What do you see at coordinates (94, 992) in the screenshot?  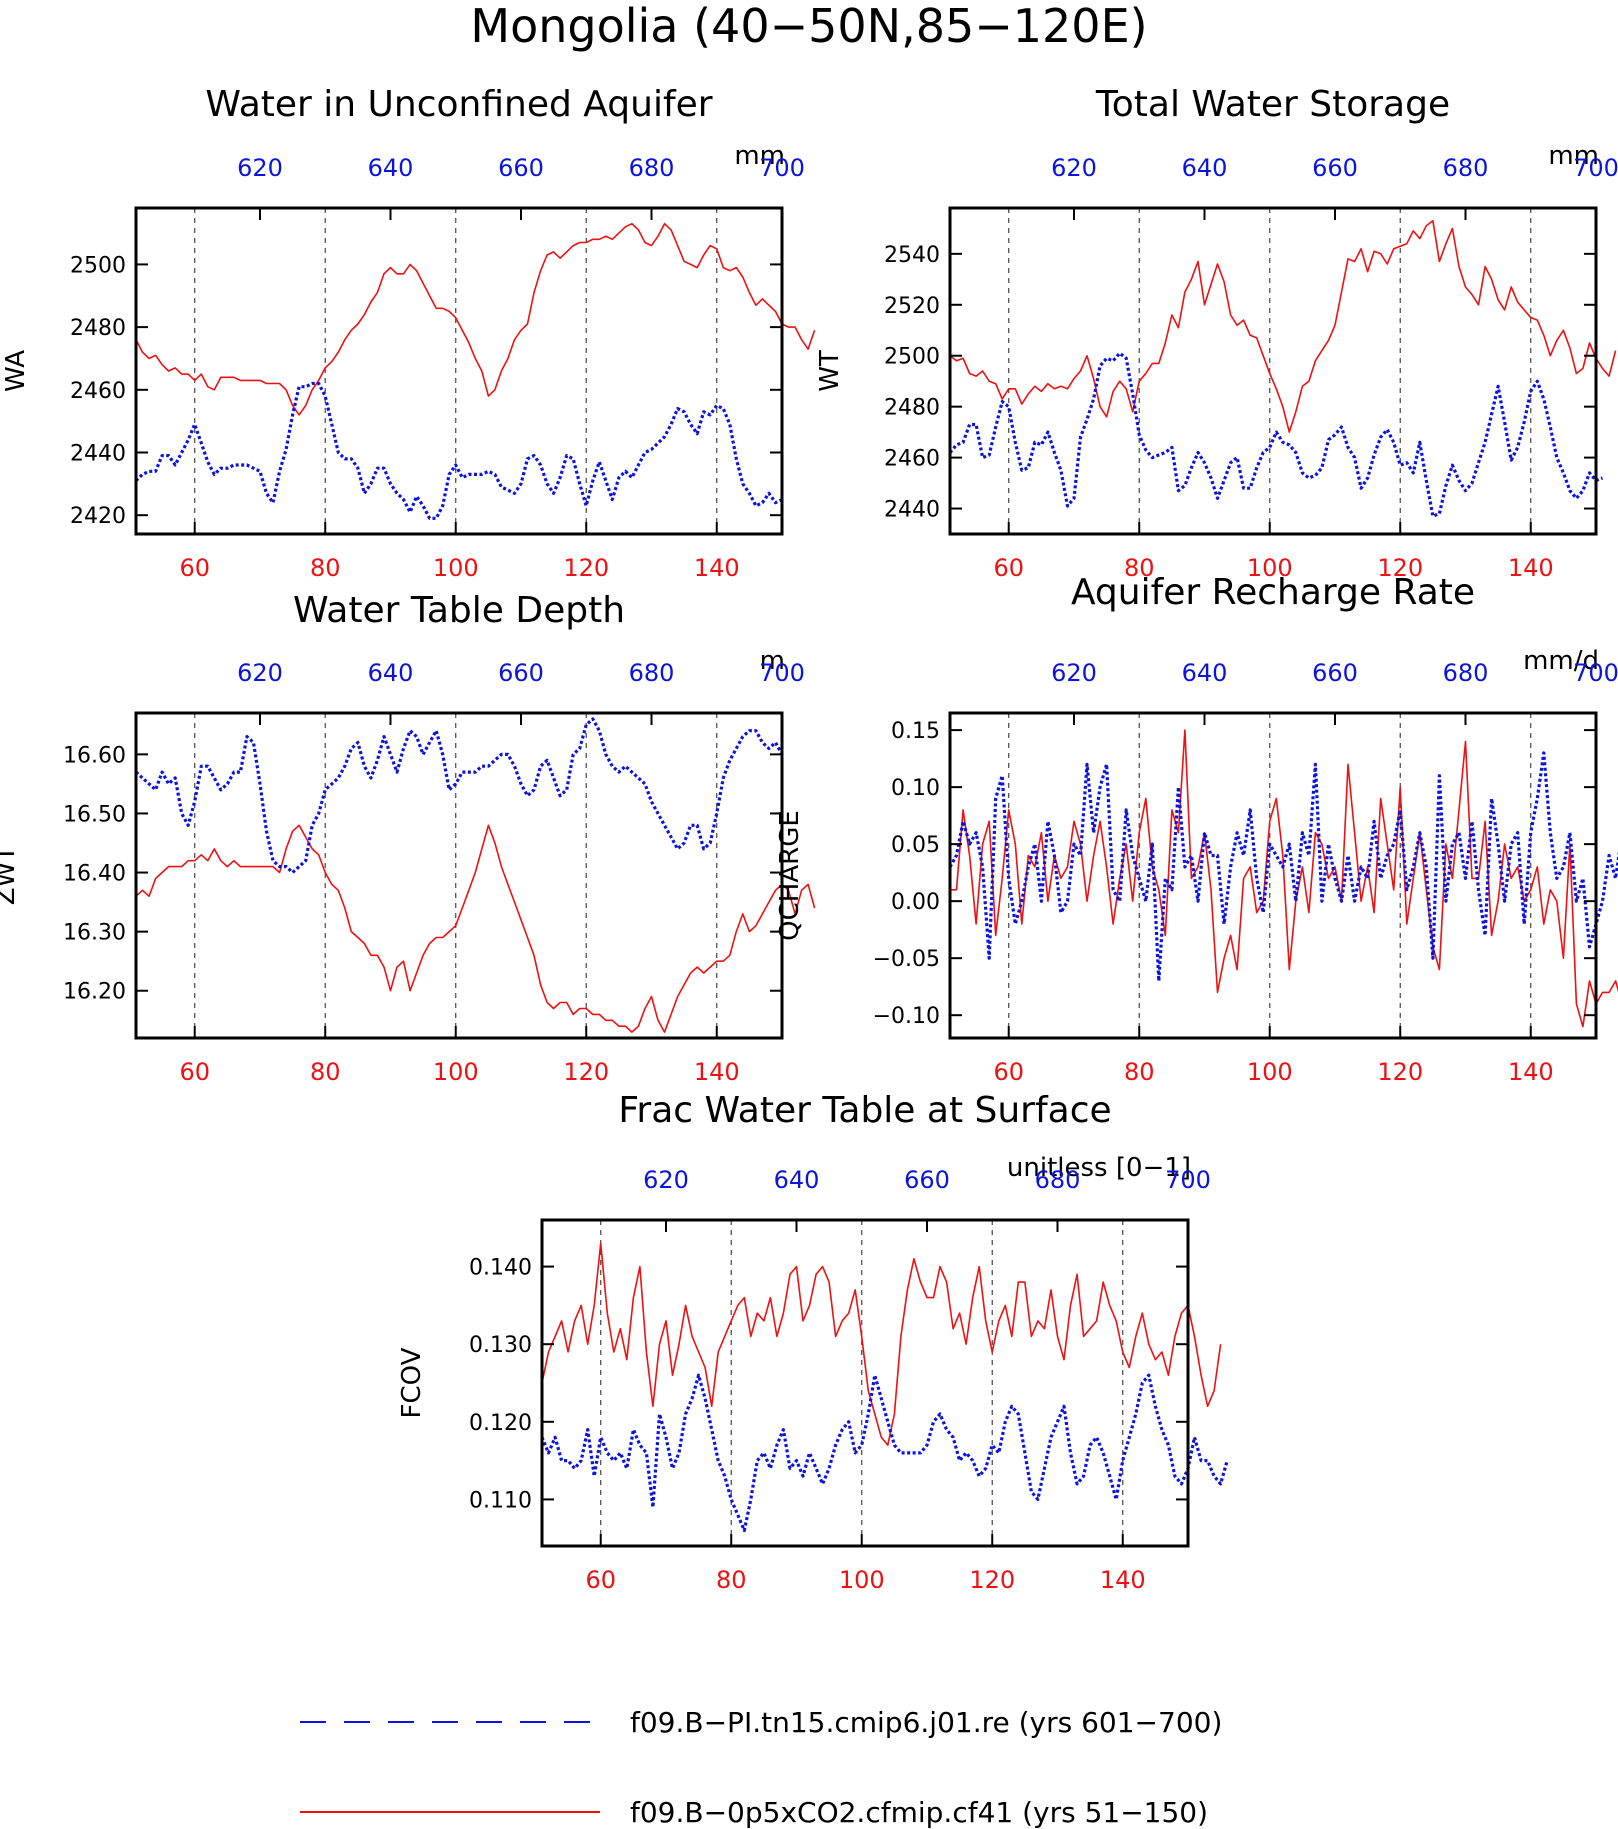 I see `y-tick-label: 16.20` at bounding box center [94, 992].